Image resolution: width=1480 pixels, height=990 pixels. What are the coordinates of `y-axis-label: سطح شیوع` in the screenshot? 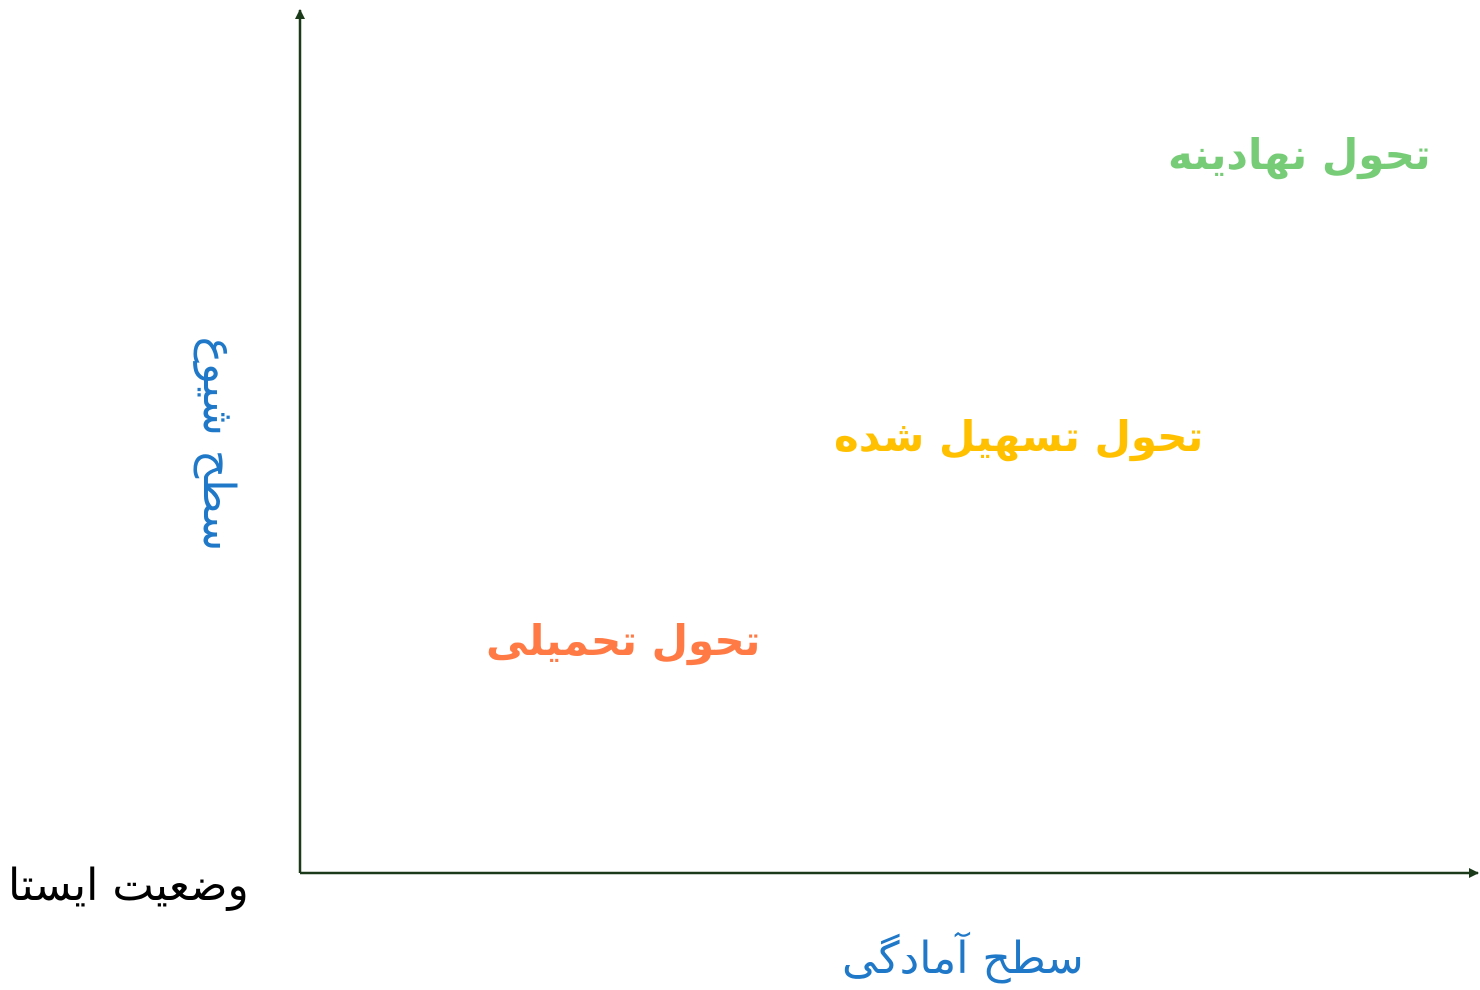 It's located at (218, 444).